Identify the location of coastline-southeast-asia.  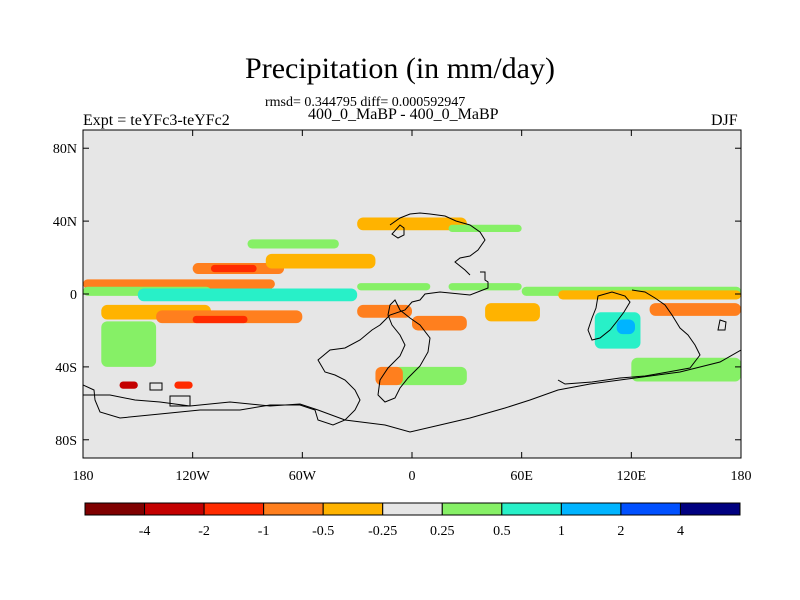
(629, 337).